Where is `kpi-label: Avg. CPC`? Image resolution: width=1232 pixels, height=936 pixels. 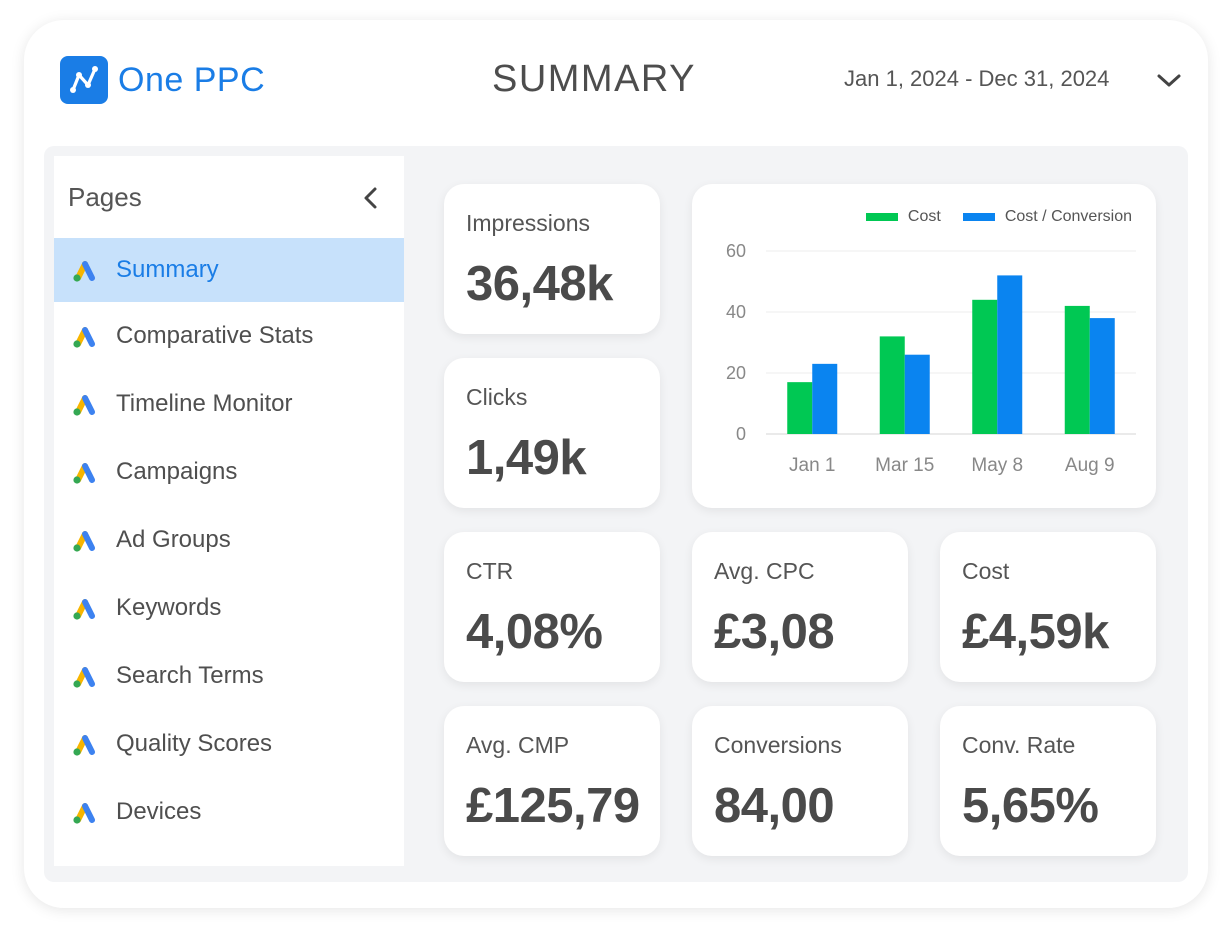 kpi-label: Avg. CPC is located at coordinates (764, 571).